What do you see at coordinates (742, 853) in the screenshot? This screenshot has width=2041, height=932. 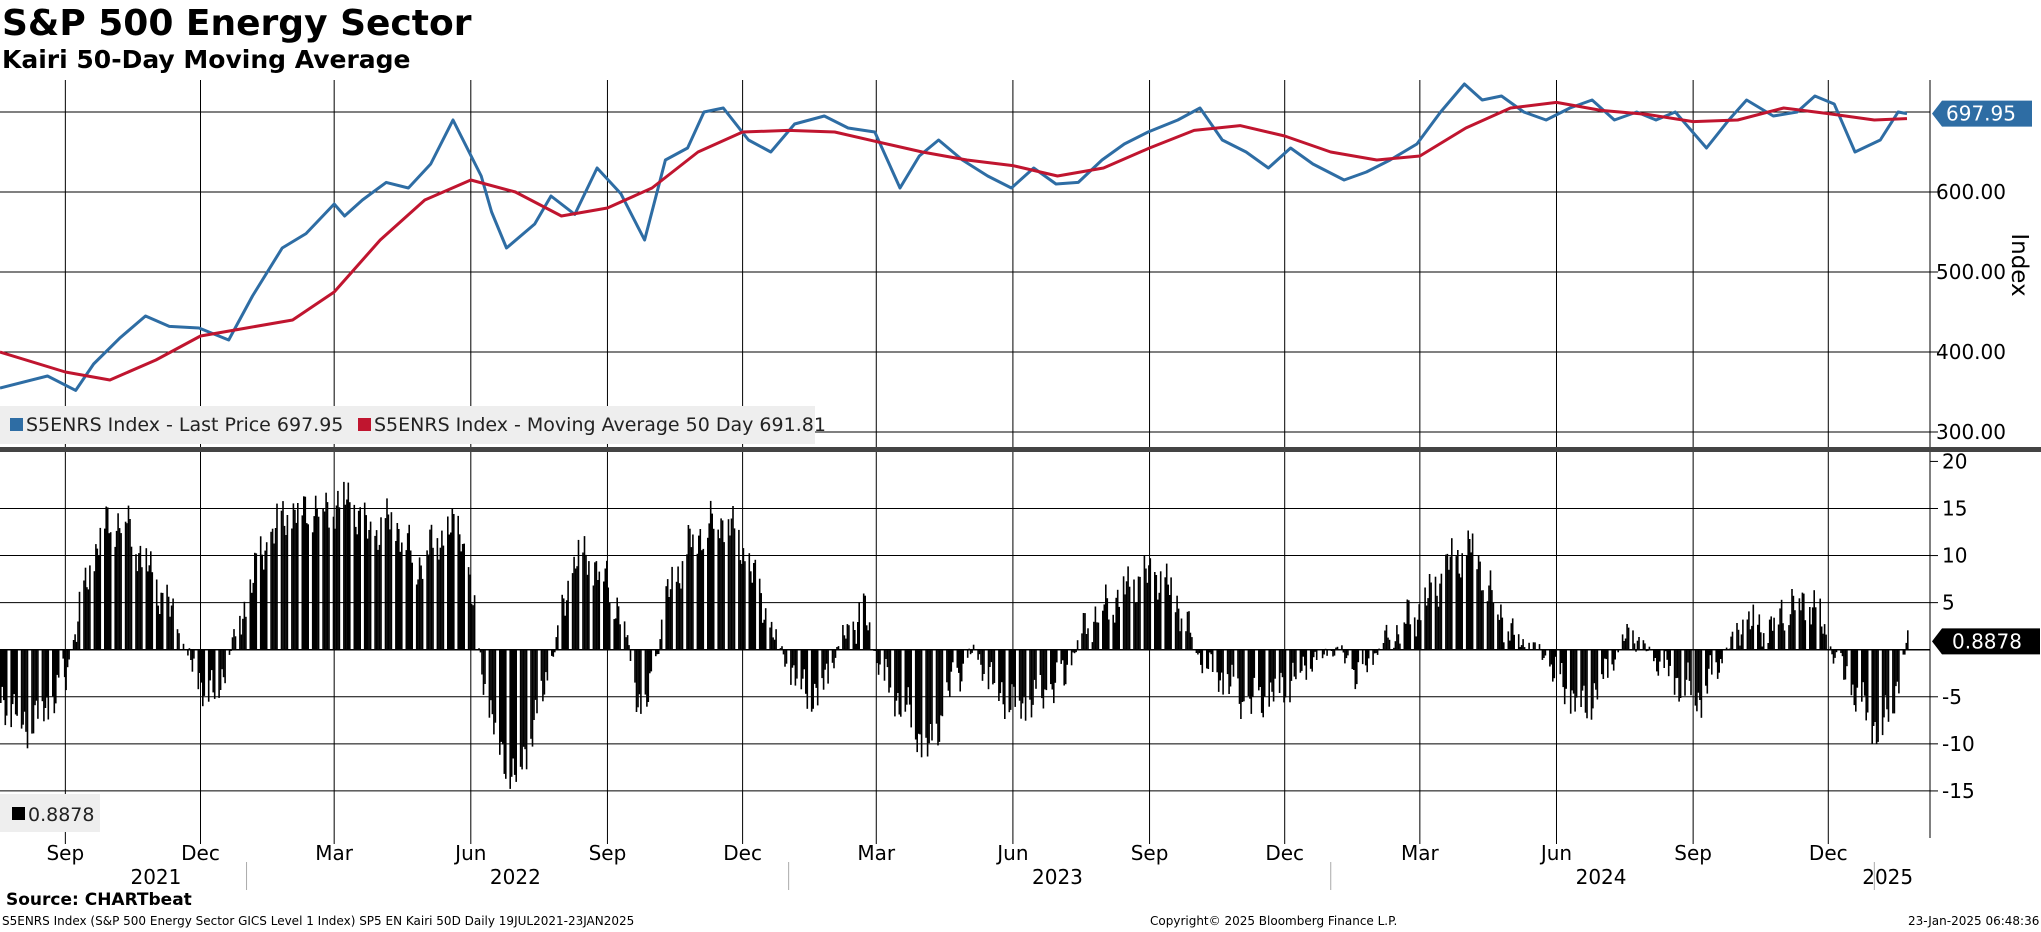 I see `x-tick-label: Dec` at bounding box center [742, 853].